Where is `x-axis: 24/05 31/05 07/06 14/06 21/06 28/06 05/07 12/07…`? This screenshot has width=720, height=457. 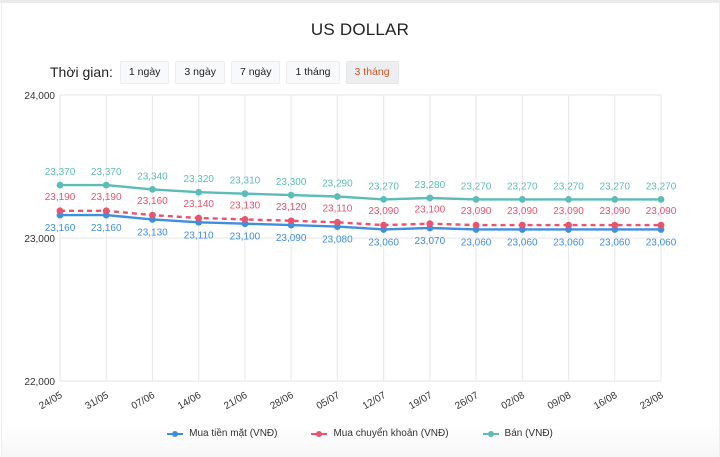 x-axis: 24/05 31/05 07/06 14/06 21/06 28/06 05/07 12/07… is located at coordinates (351, 401).